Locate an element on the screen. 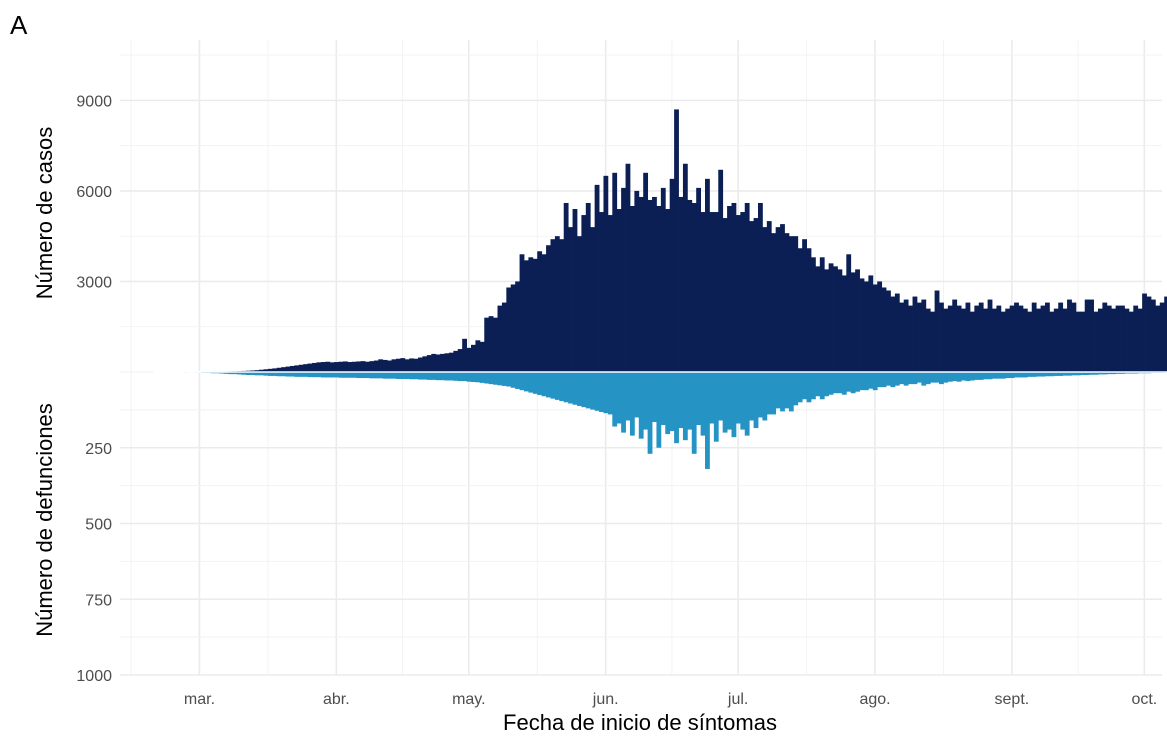 The width and height of the screenshot is (1167, 737). x-tick-label: abr. is located at coordinates (336, 699).